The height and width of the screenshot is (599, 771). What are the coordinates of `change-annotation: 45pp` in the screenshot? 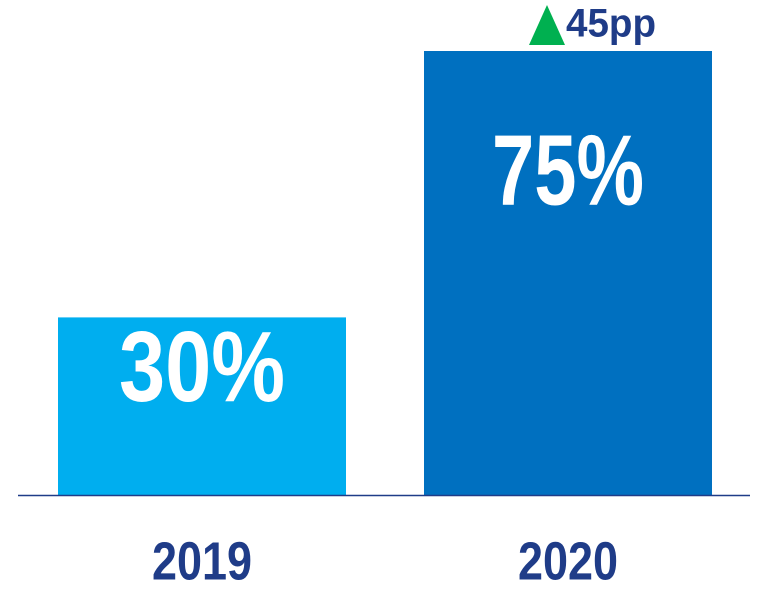 It's located at (611, 24).